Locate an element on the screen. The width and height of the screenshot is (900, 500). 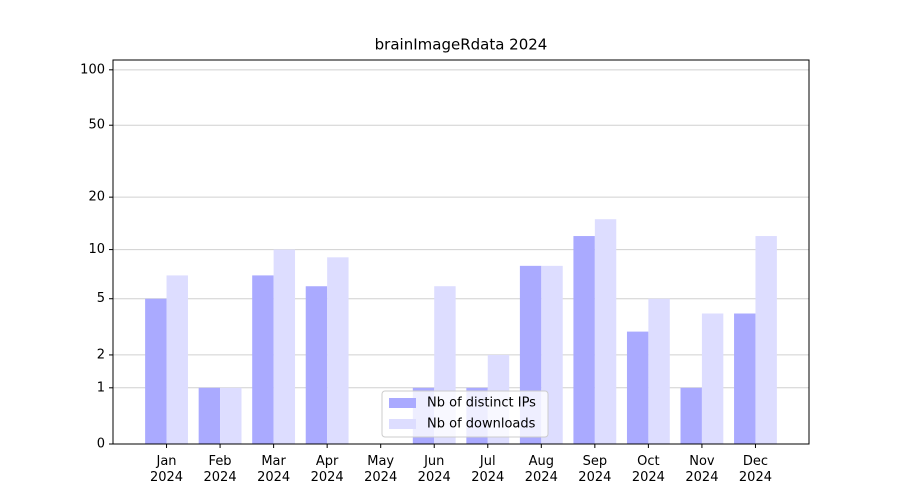
x-tick-label: Dec 2024 is located at coordinates (755, 469).